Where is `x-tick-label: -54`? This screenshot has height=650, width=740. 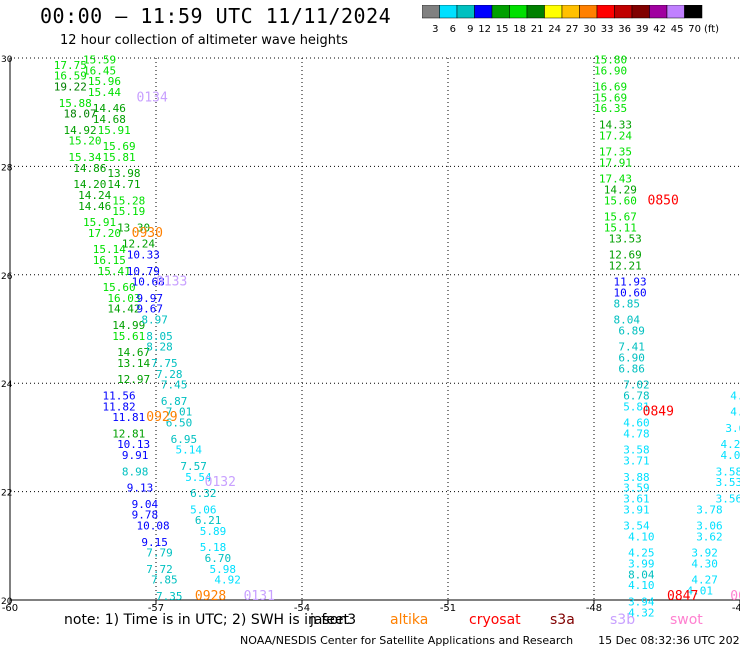 x-tick-label: -54 is located at coordinates (302, 608).